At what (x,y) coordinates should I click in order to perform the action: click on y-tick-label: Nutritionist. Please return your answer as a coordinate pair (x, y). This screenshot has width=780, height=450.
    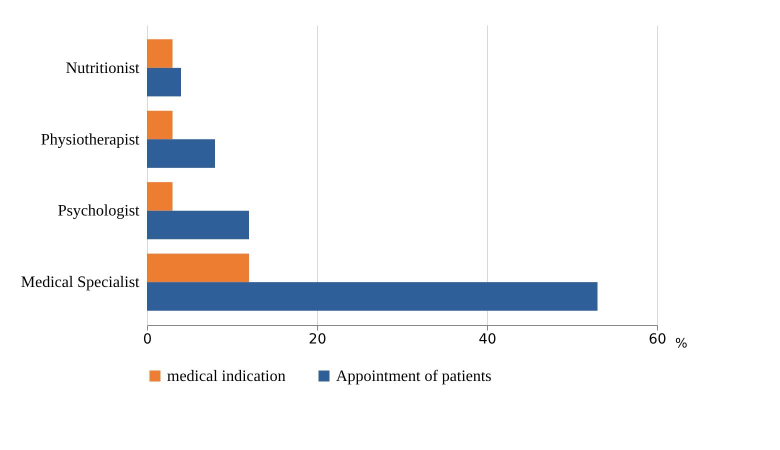
    Looking at the image, I should click on (103, 68).